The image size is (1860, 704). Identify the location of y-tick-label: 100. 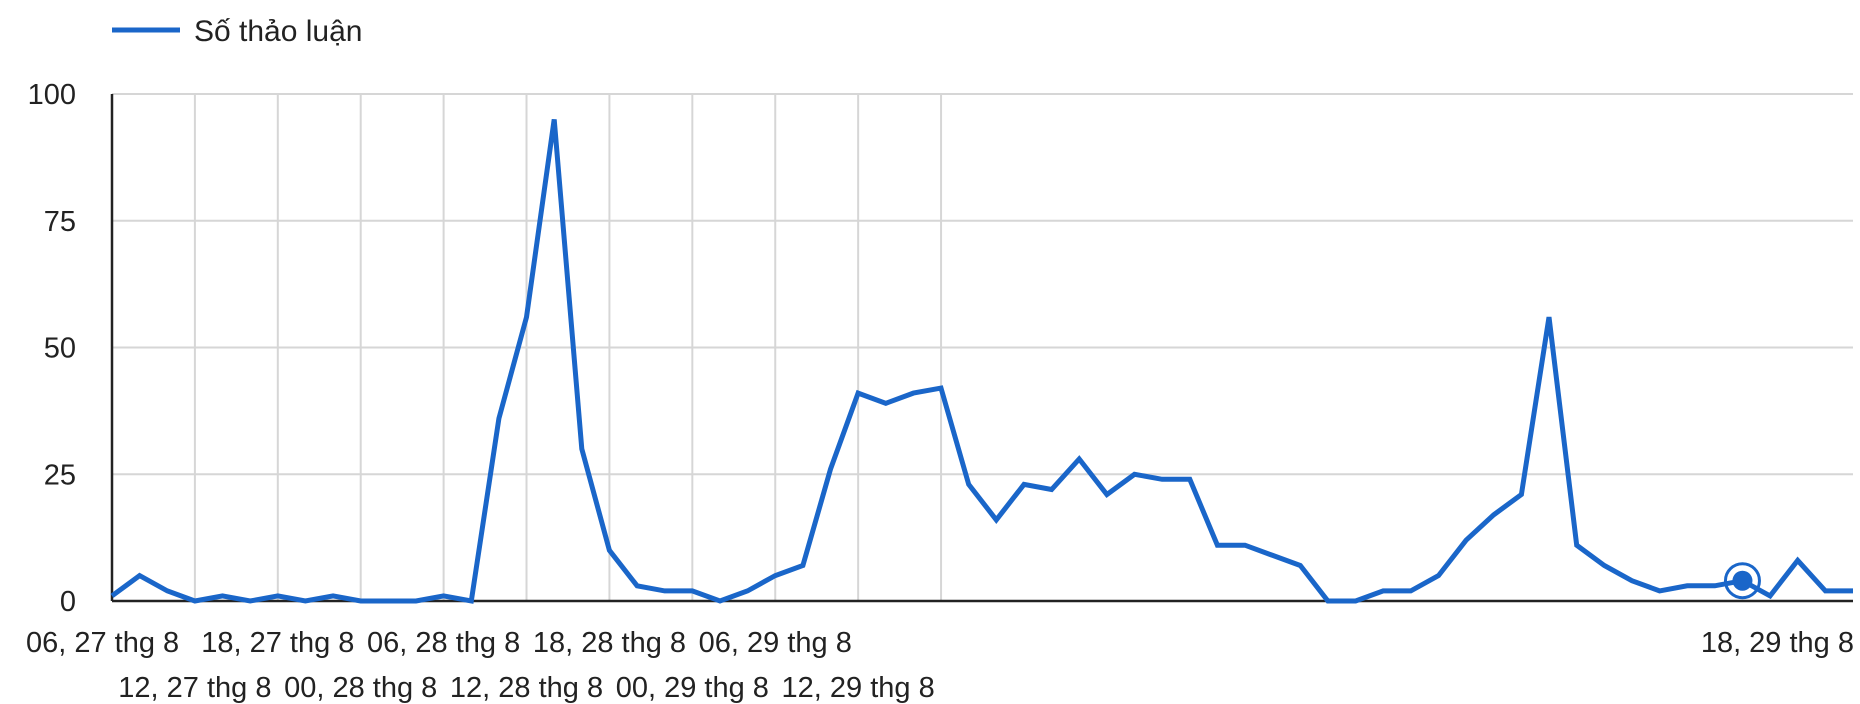
(52, 95).